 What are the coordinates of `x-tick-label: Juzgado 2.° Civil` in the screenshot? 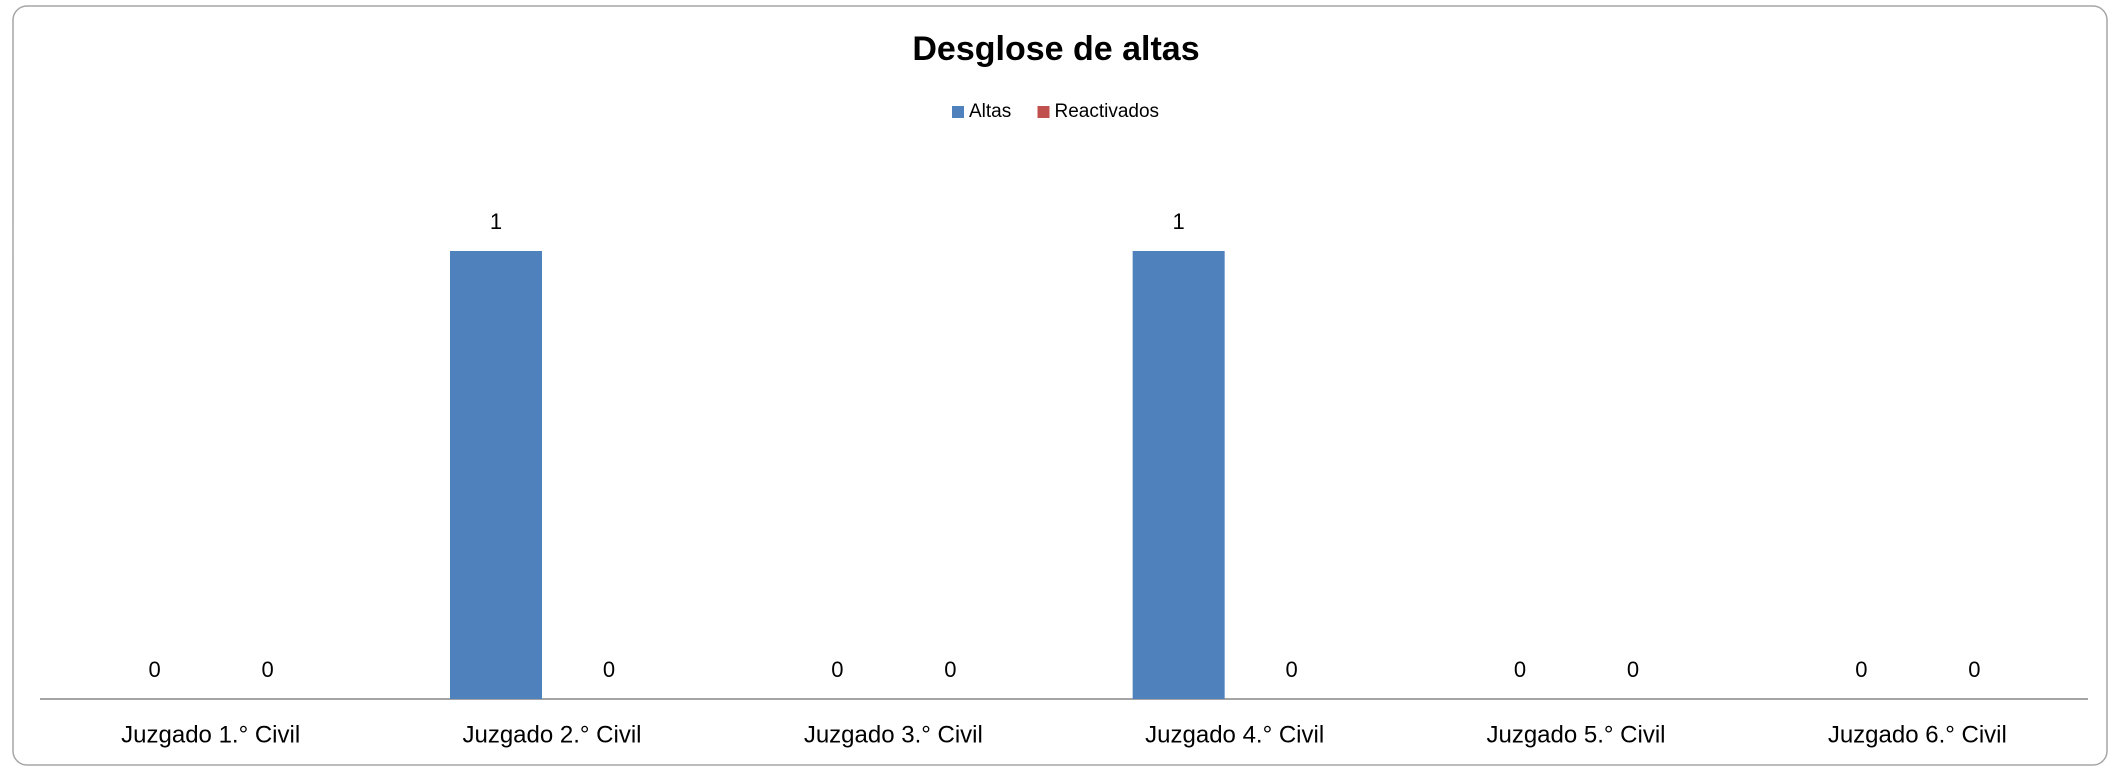 It's located at (551, 734).